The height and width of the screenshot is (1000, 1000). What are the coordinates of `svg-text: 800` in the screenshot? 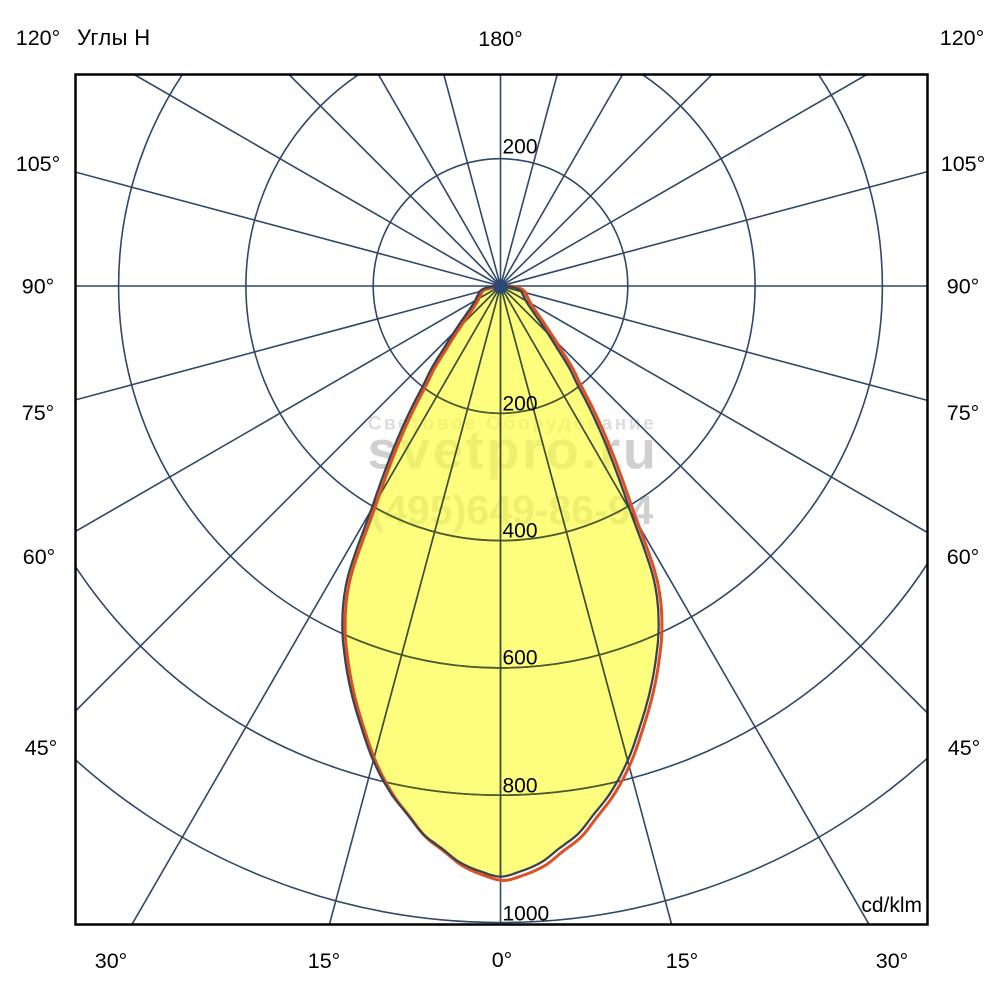 It's located at (520, 786).